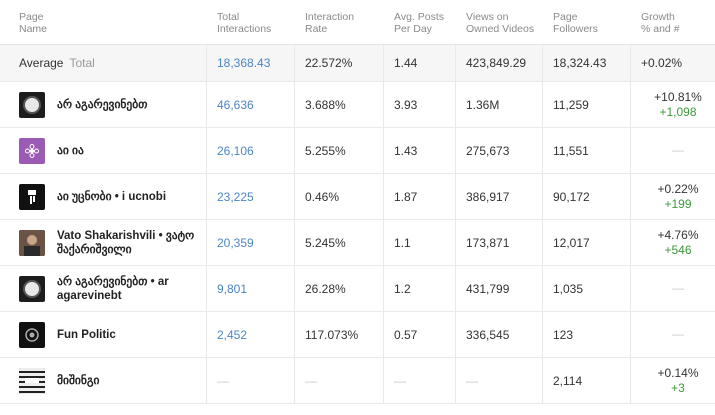 Image resolution: width=715 pixels, height=415 pixels. Describe the element at coordinates (251, 150) in the screenshot. I see `interactions-value: 26,106` at that location.